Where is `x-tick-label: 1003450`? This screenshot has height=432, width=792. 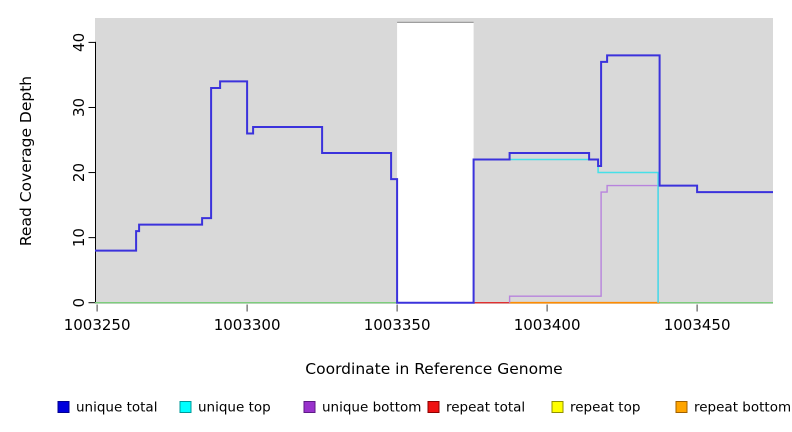
x-tick-label: 1003450 is located at coordinates (697, 325).